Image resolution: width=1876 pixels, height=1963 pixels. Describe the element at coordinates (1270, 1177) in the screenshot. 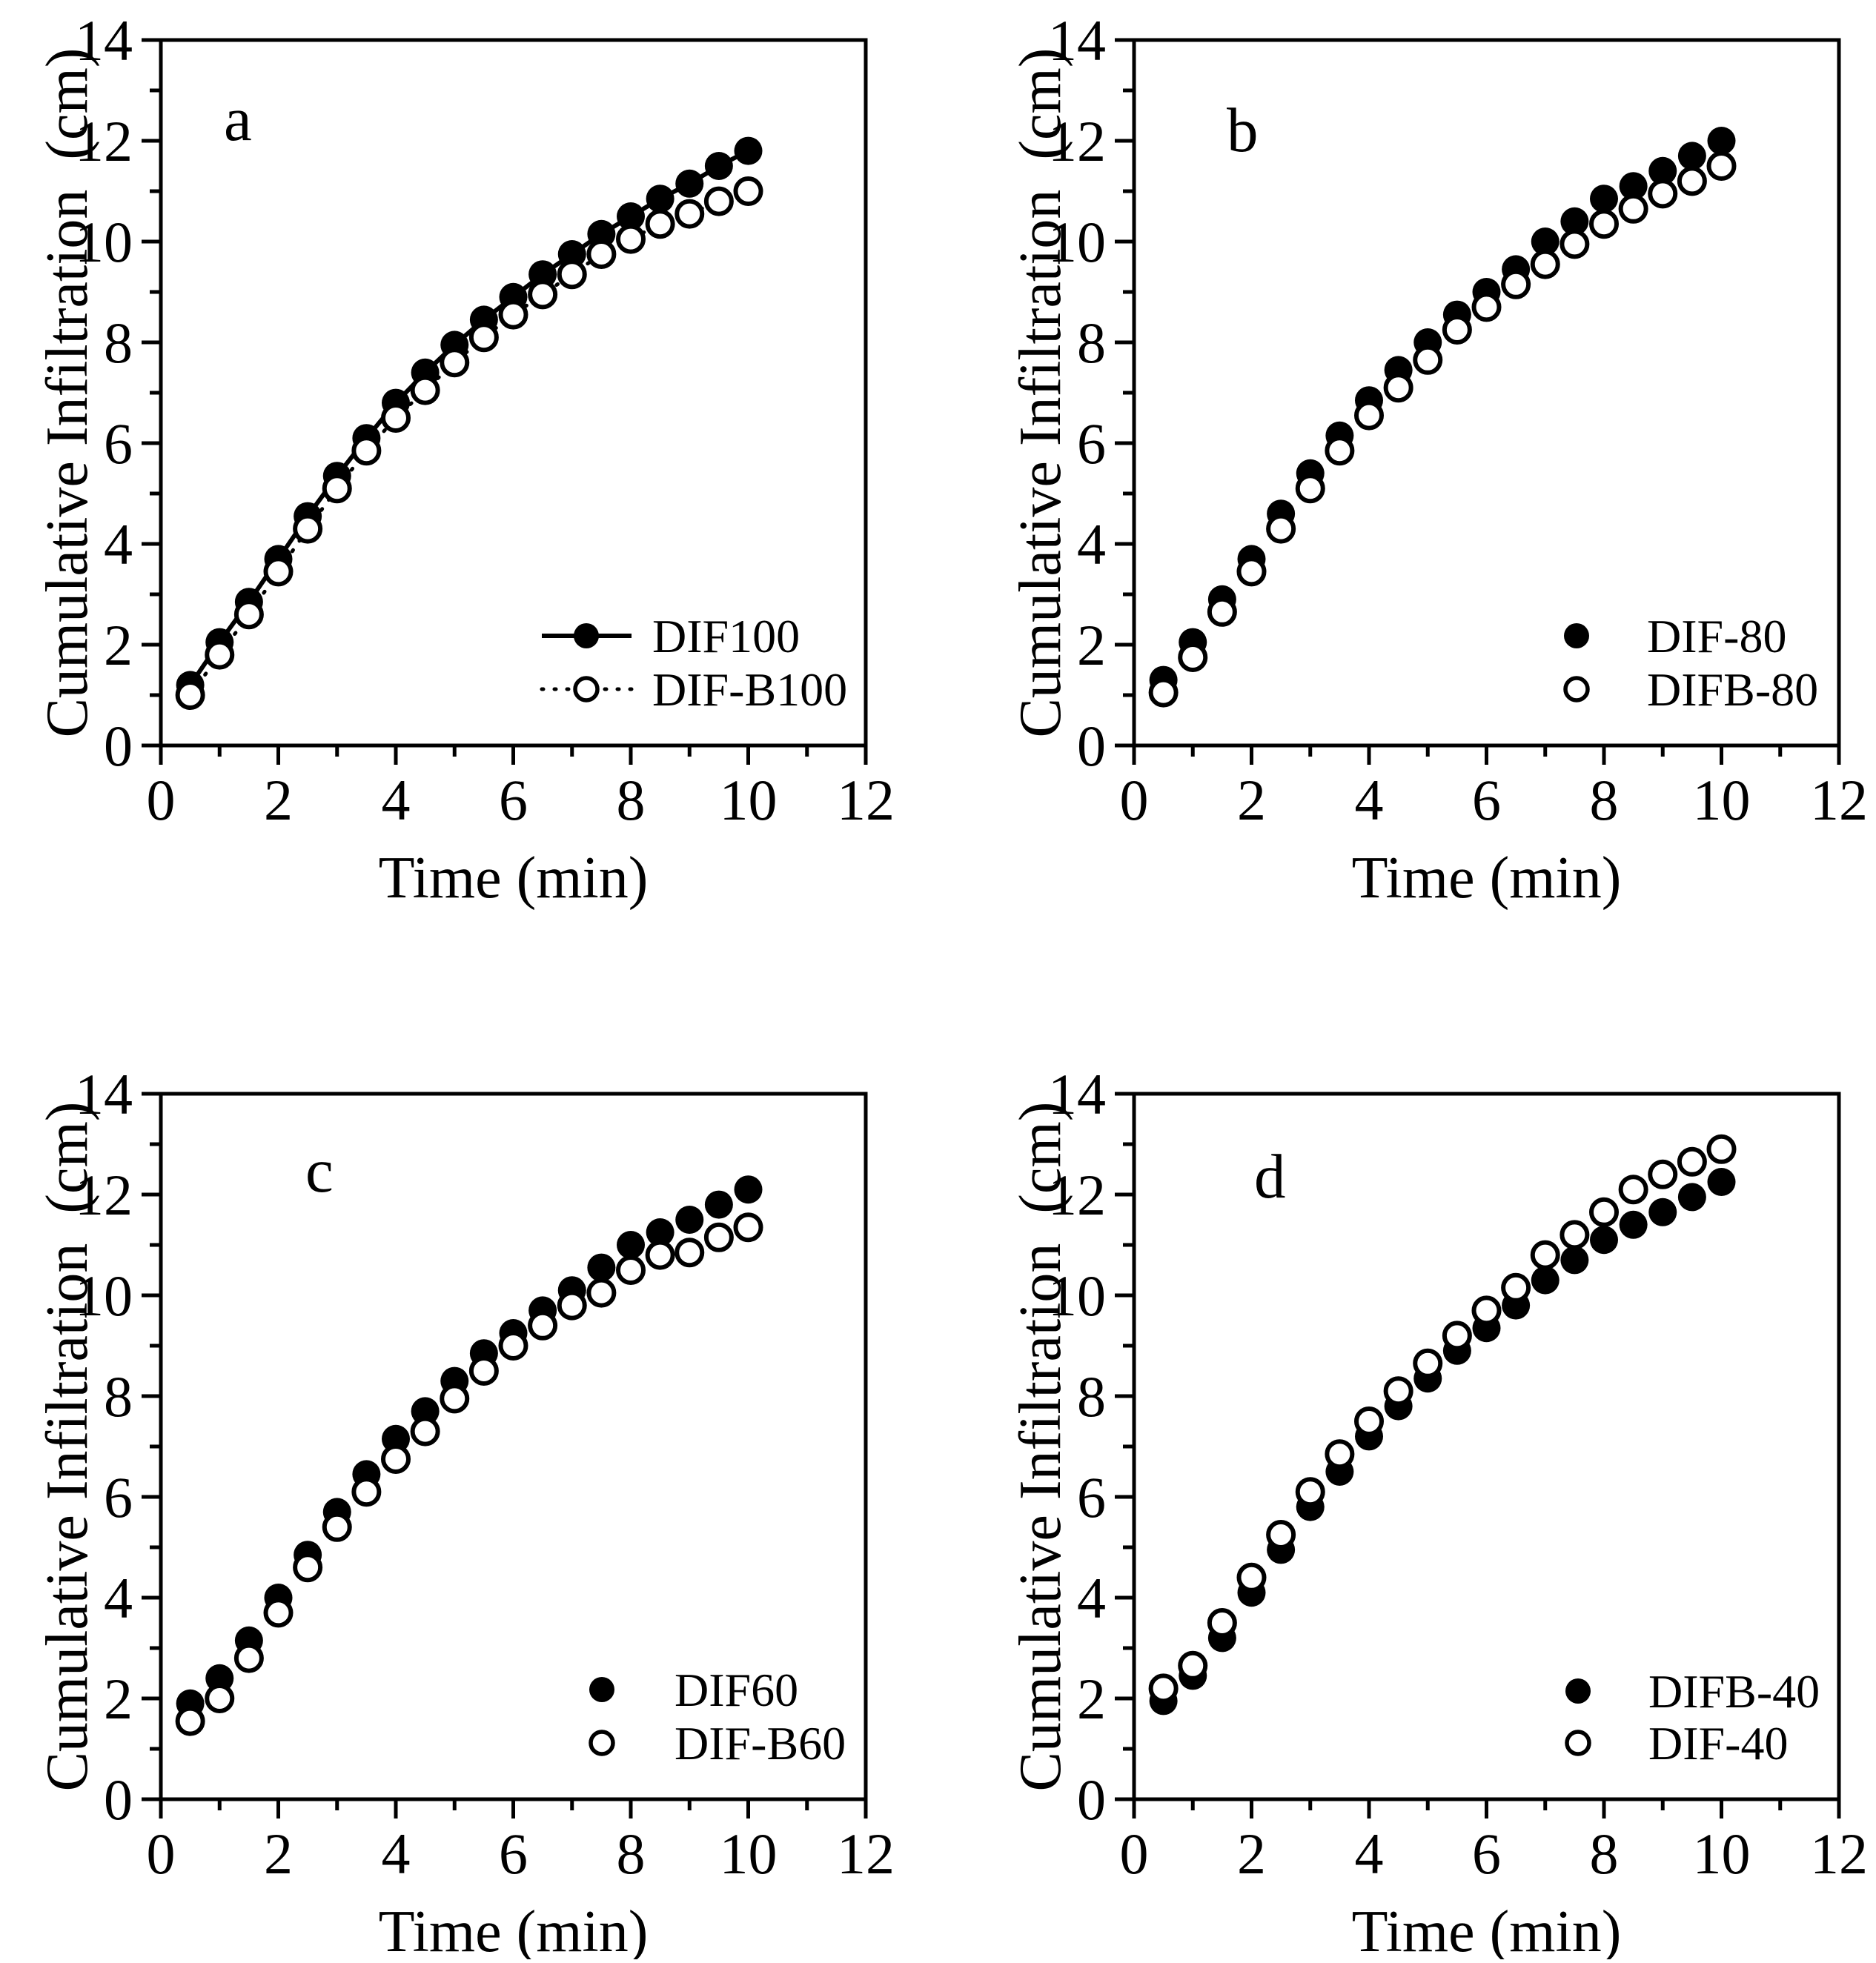

I see `panel-letter: d` at that location.